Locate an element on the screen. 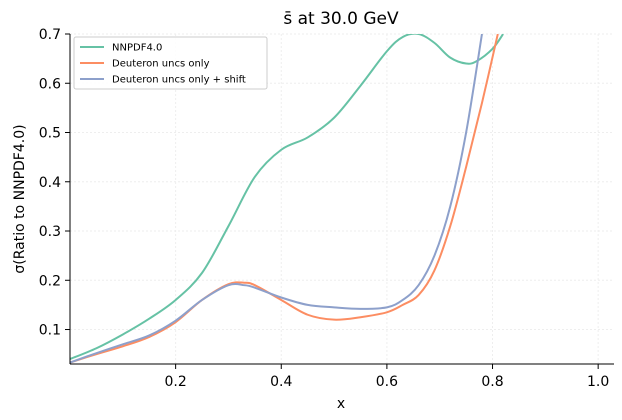 This screenshot has width=622, height=420. y-tick-label: 0.7 is located at coordinates (50, 35).